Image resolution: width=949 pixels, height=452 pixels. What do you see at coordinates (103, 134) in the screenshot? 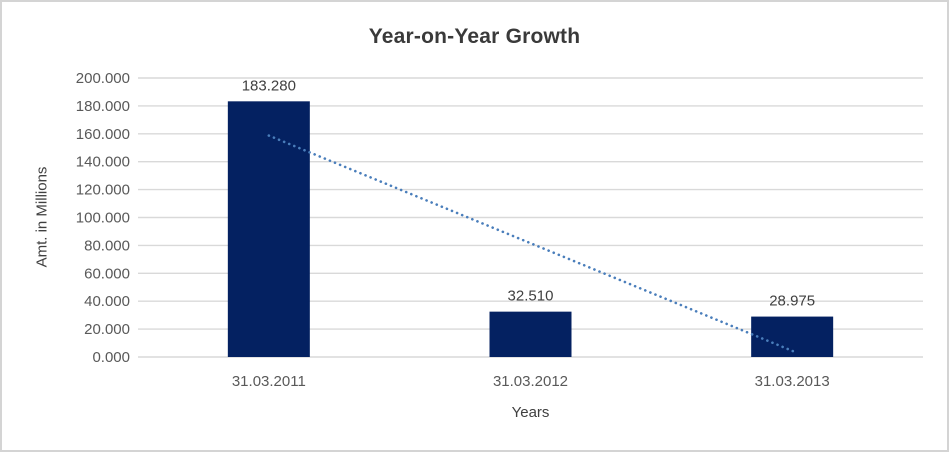
I see `y-tick-label: 160.000` at bounding box center [103, 134].